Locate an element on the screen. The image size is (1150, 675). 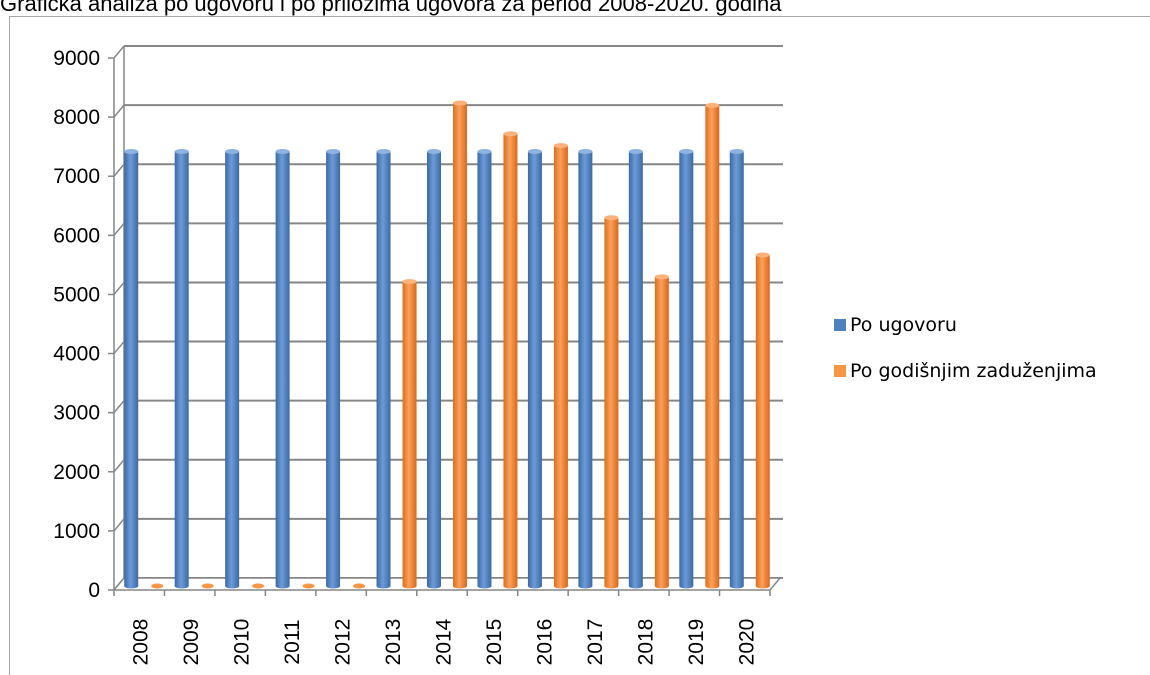
y-tick-label: 3000 is located at coordinates (76, 413).